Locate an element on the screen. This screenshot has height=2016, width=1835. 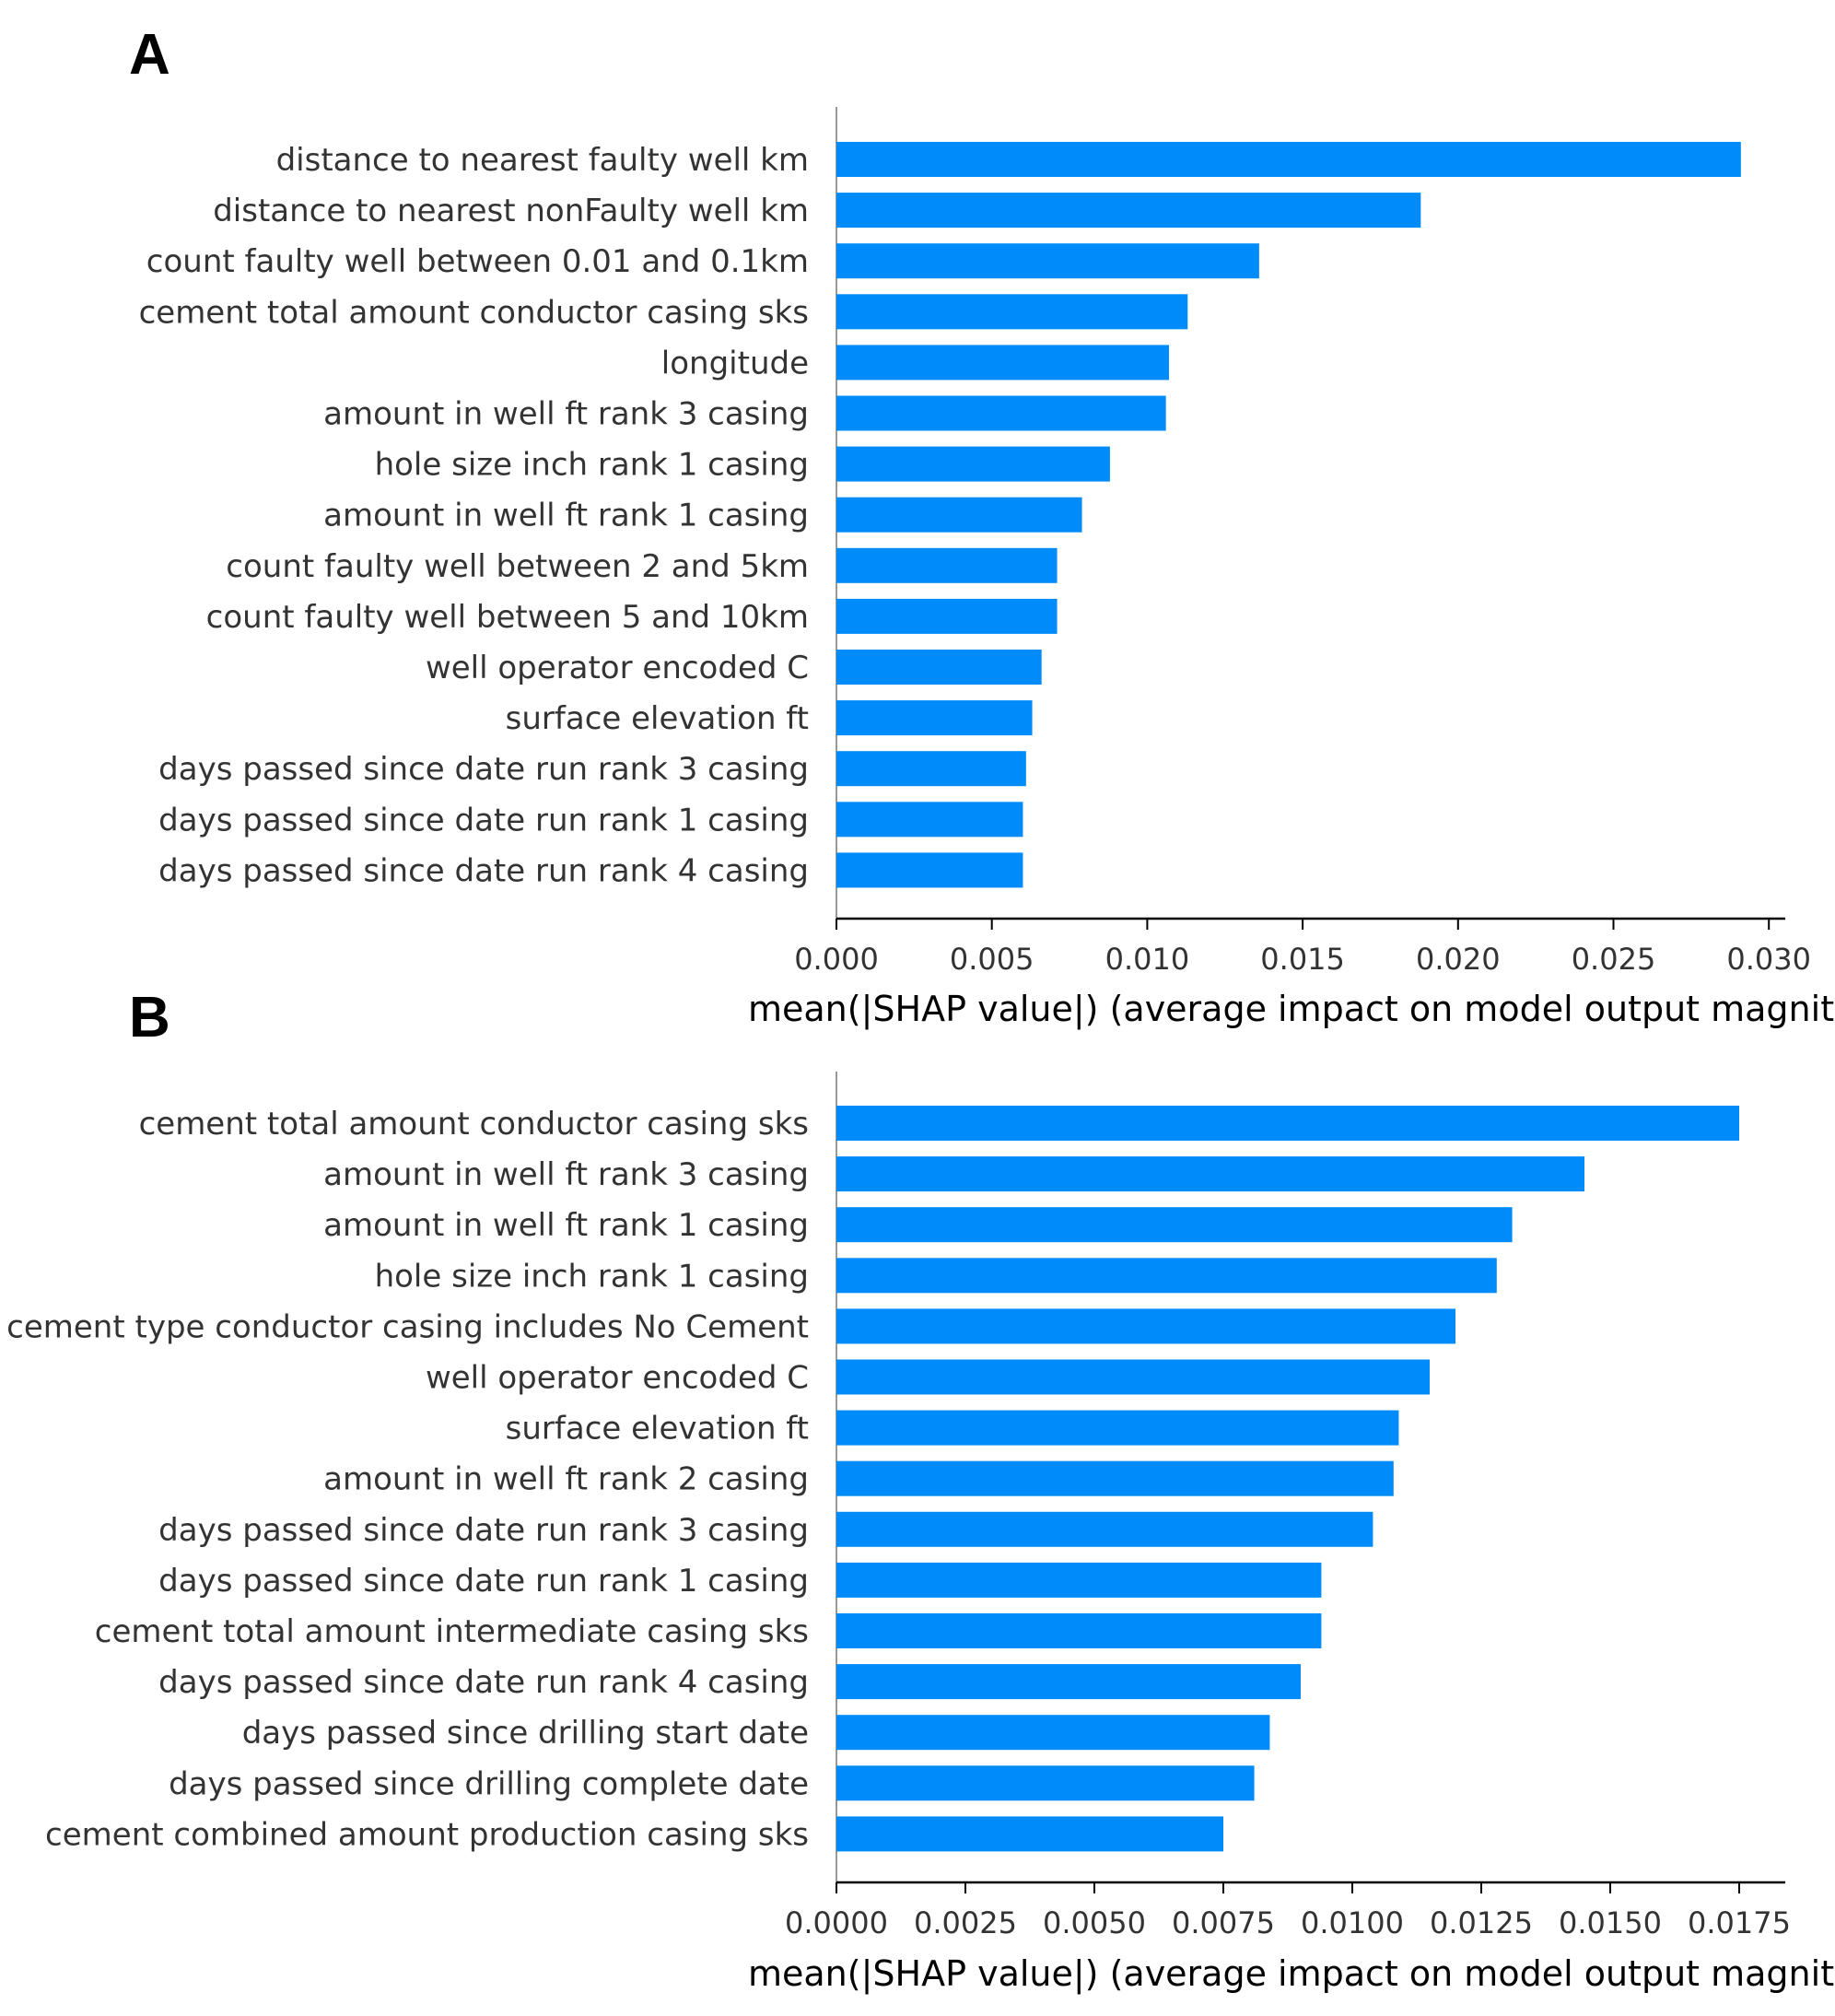
feature-label: count faulty well between 2 and 5km is located at coordinates (518, 566).